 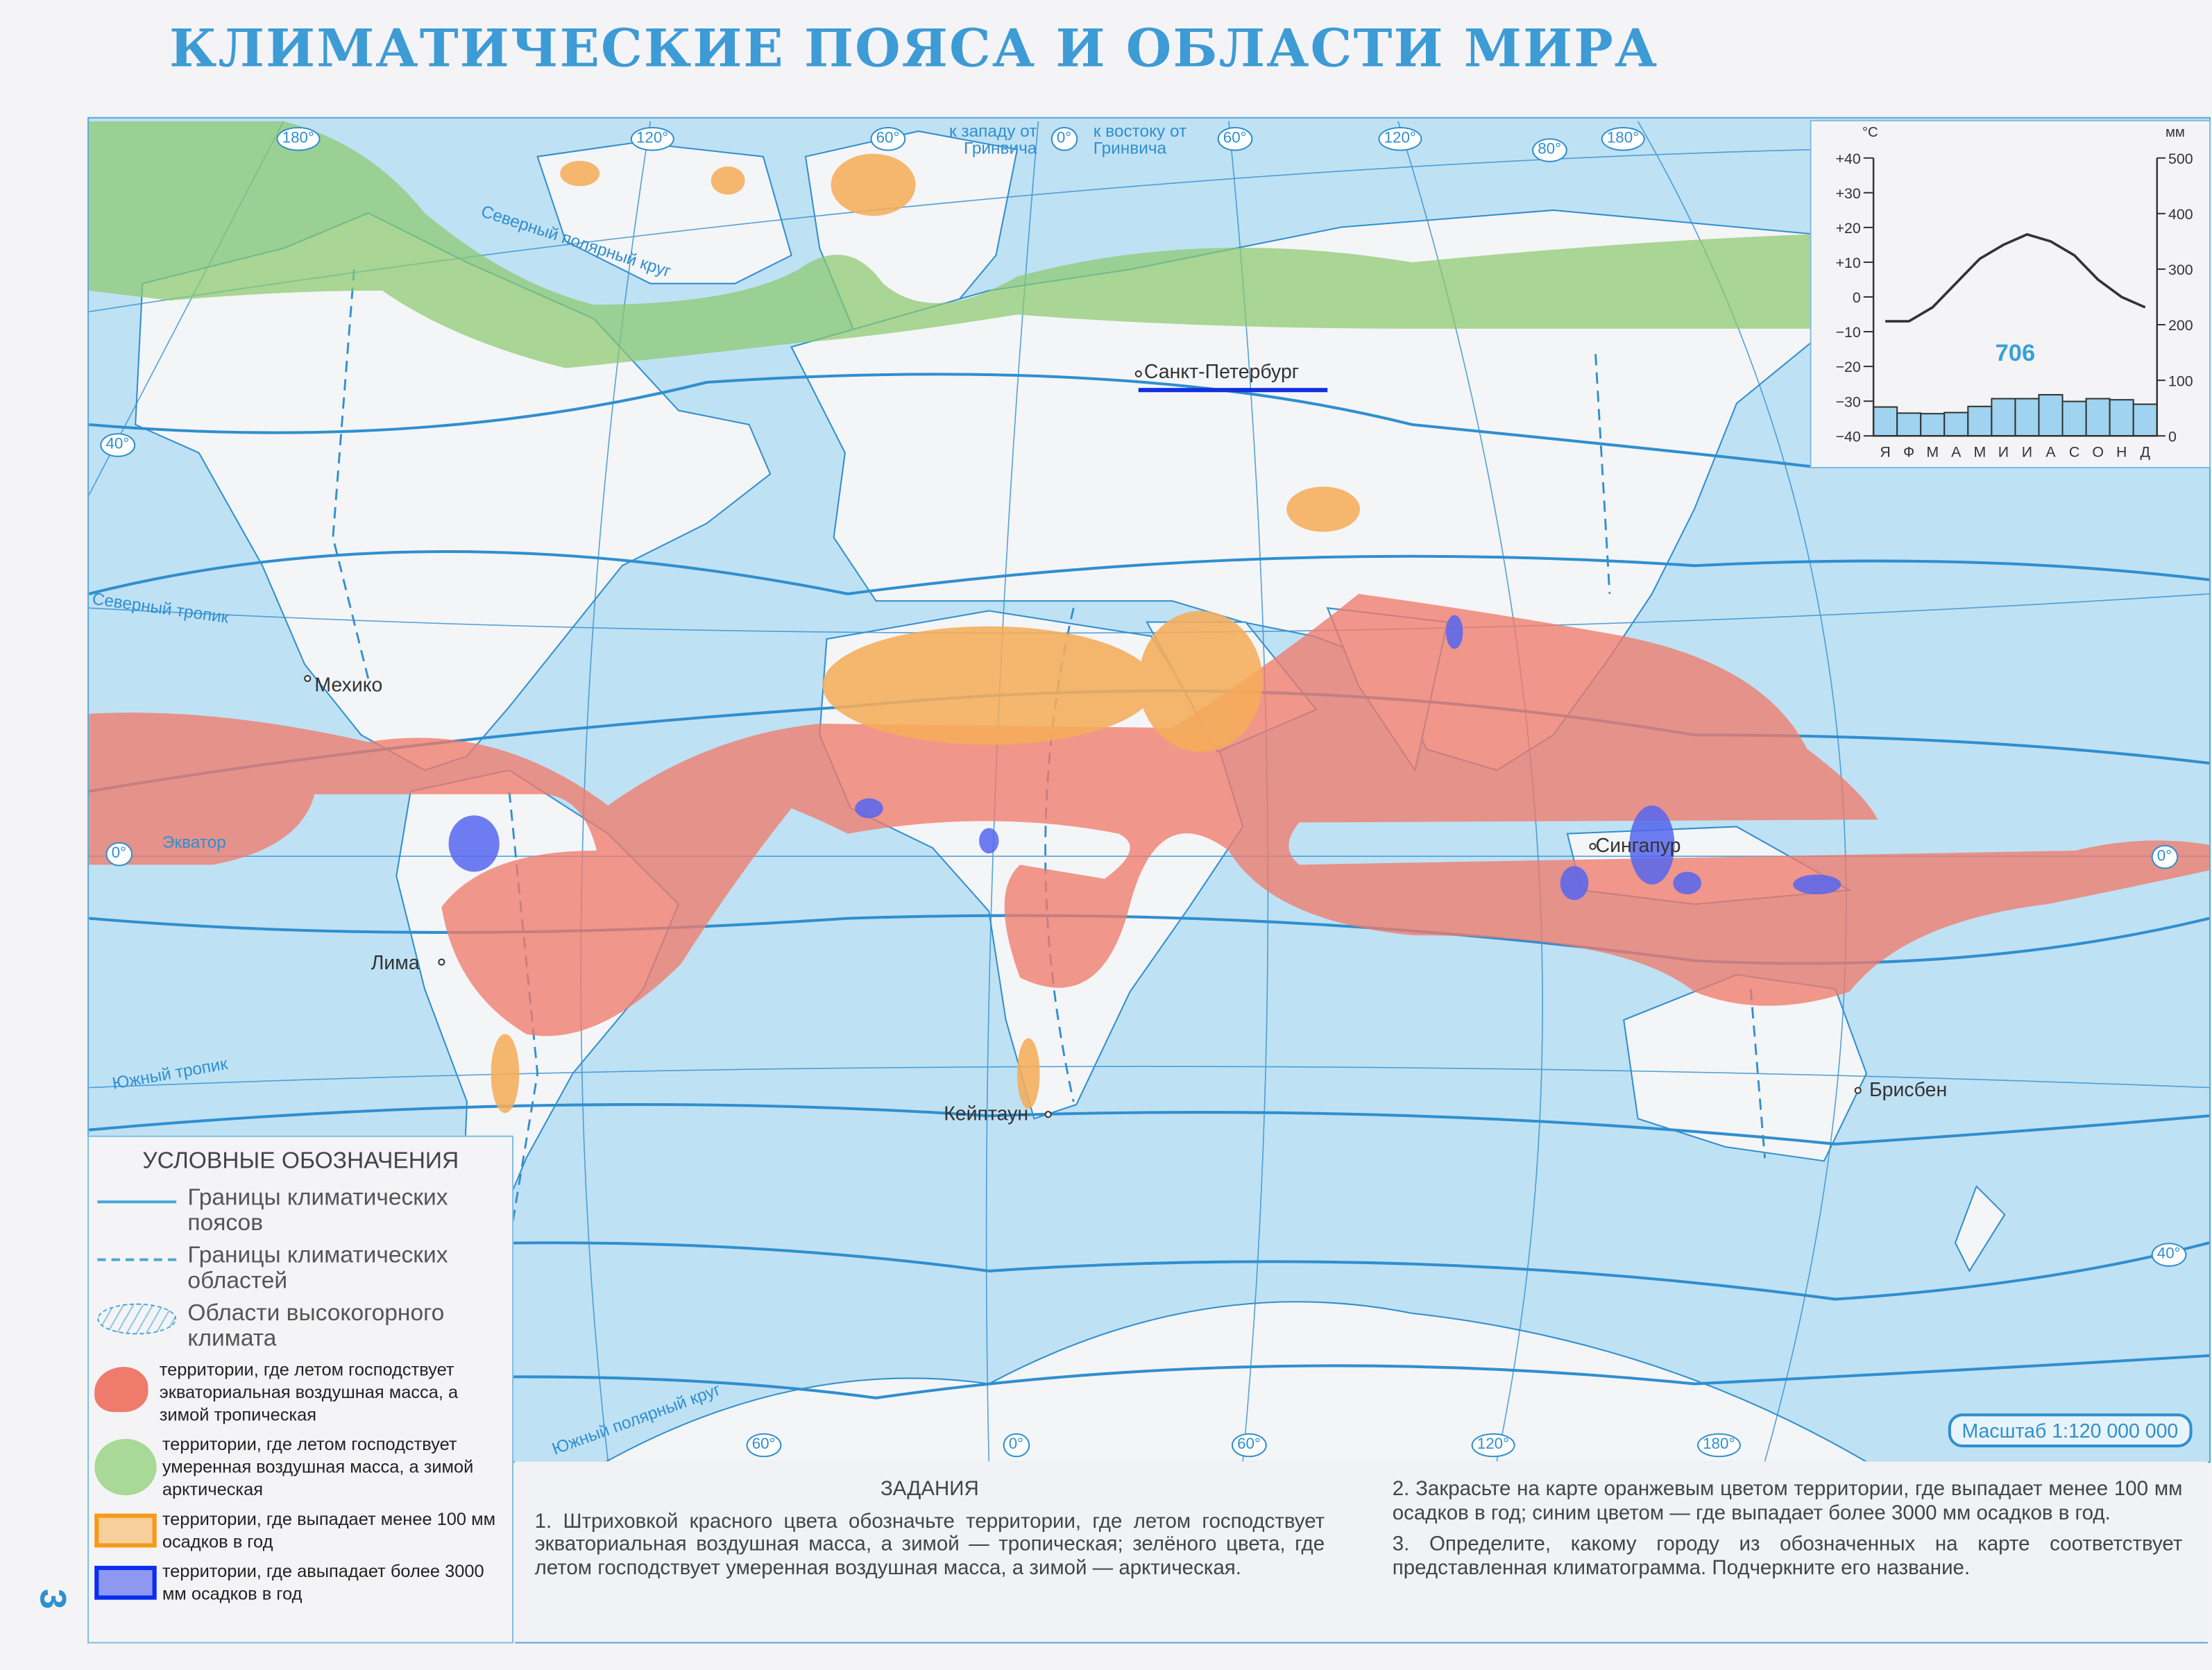 I want to click on legend-item: Границы климатических областей, so click(x=300, y=1268).